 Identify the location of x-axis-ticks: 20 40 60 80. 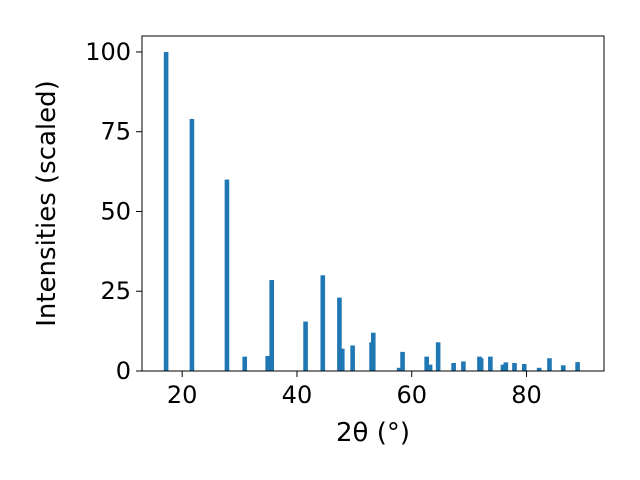
(354, 390).